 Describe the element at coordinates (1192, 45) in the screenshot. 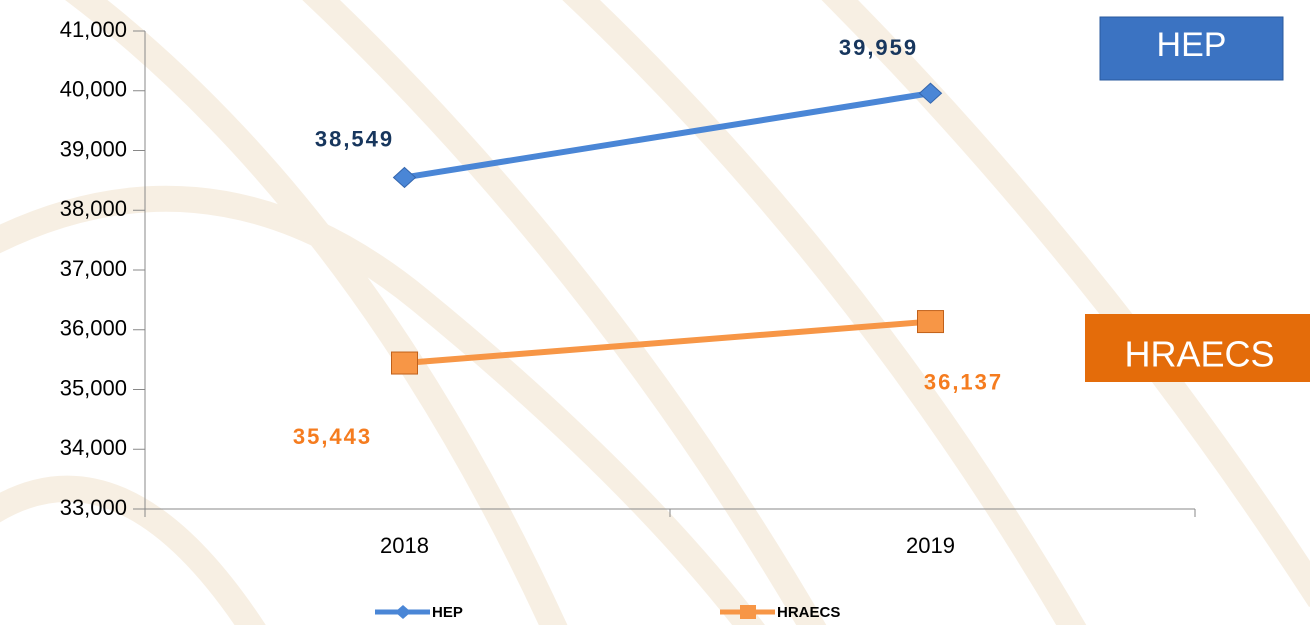

I see `annotation-text: HEP` at that location.